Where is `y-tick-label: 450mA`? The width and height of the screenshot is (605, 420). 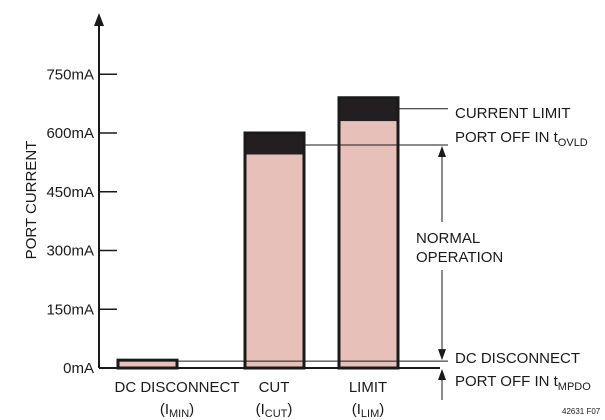 y-tick-label: 450mA is located at coordinates (70, 192).